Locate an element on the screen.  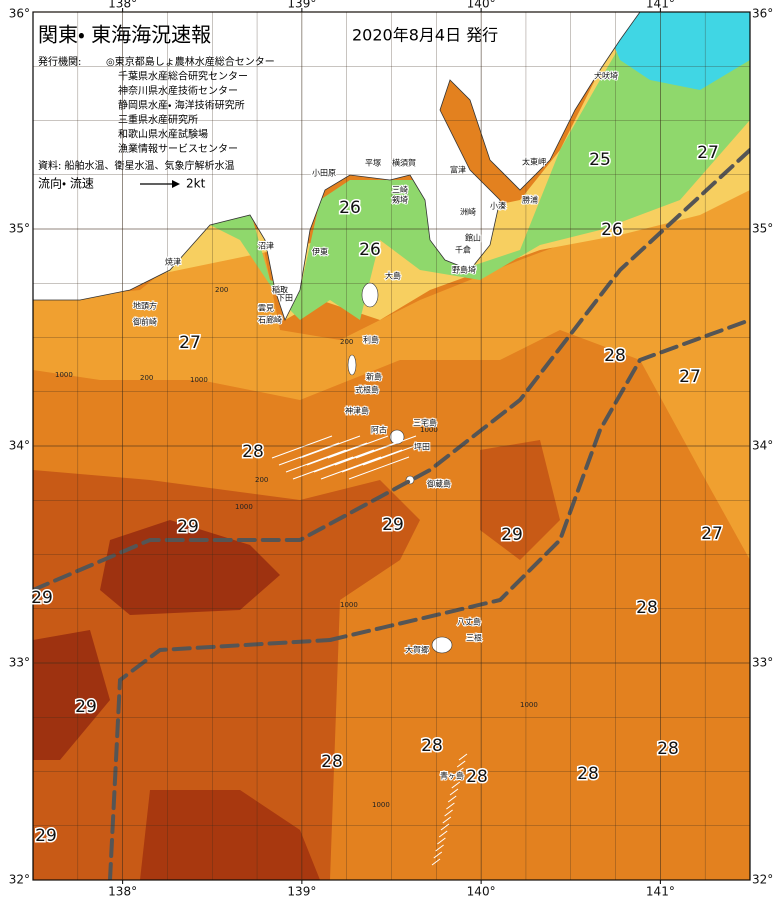
place-name: 神津島 is located at coordinates (357, 411).